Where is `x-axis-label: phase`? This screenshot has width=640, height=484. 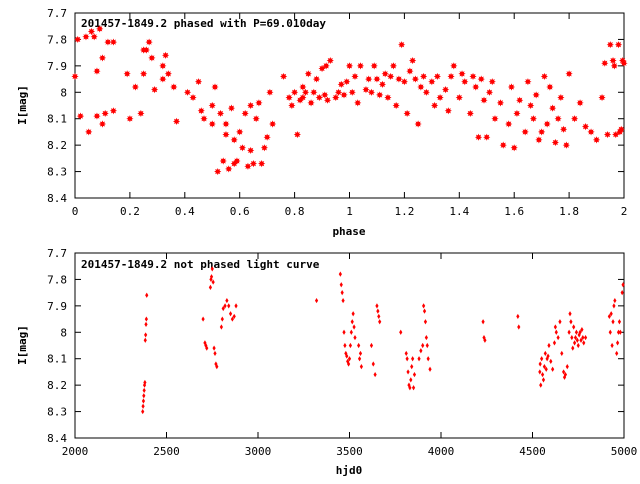
x-axis-label: phase is located at coordinates (348, 231).